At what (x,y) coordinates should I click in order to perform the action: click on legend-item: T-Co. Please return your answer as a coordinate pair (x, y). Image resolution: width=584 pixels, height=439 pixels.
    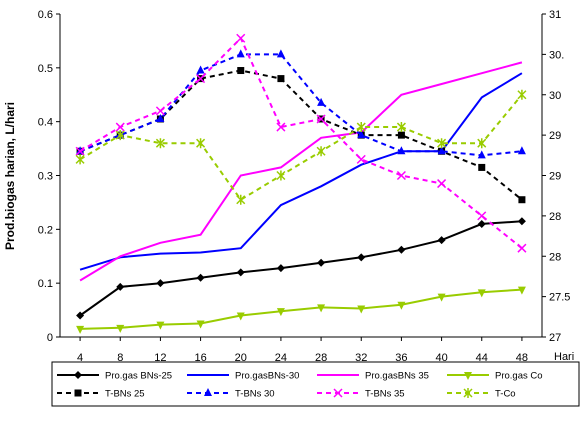
    Looking at the image, I should click on (481, 394).